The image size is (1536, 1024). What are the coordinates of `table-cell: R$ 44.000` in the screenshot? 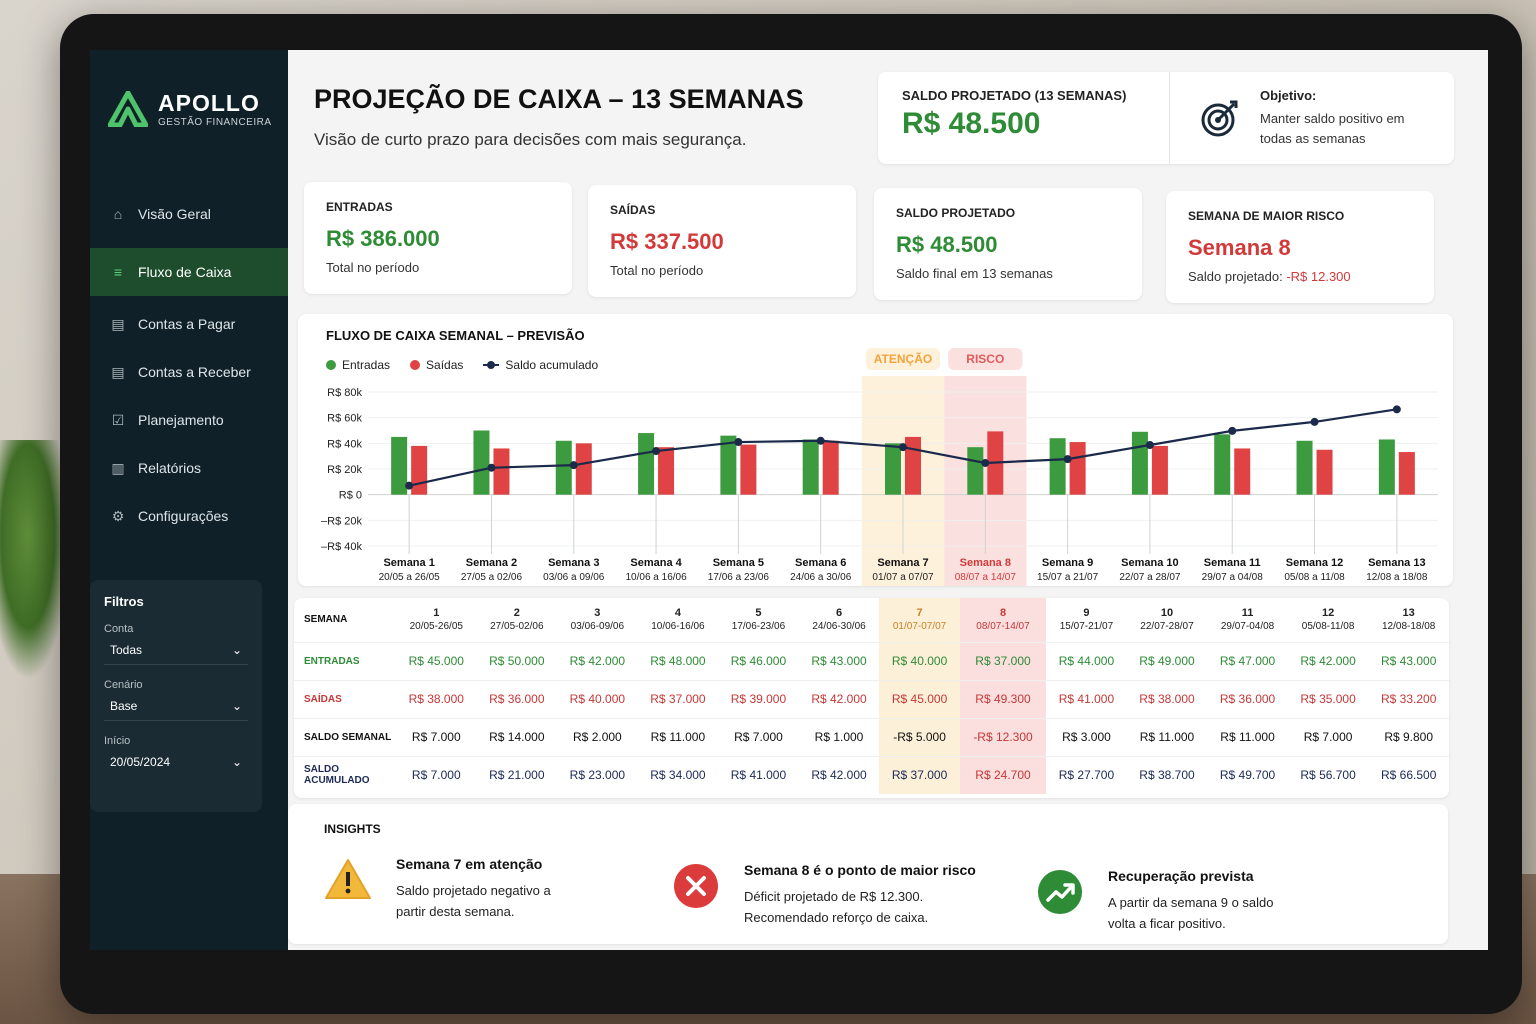 It's located at (1086, 660).